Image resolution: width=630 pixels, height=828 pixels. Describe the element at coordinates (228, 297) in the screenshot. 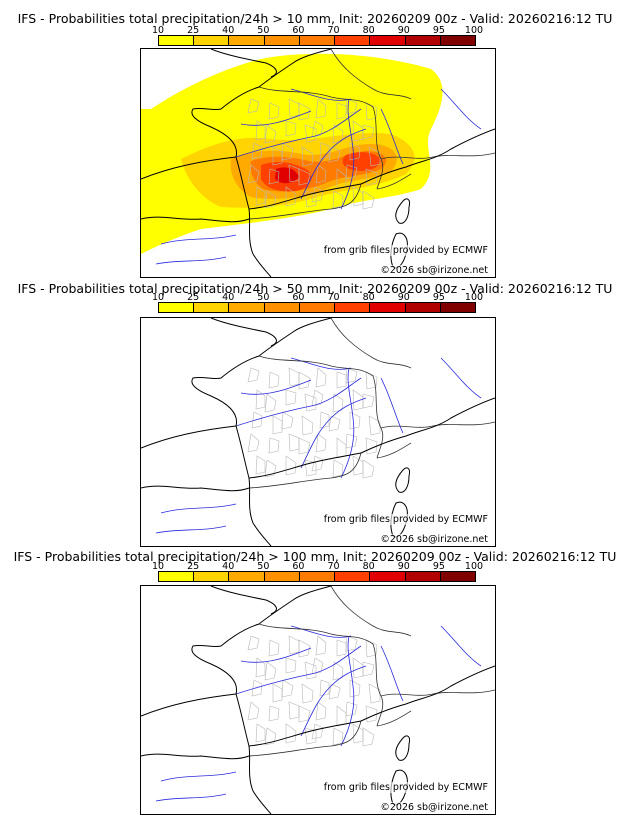

I see `colorbar-tick-label: 40` at that location.